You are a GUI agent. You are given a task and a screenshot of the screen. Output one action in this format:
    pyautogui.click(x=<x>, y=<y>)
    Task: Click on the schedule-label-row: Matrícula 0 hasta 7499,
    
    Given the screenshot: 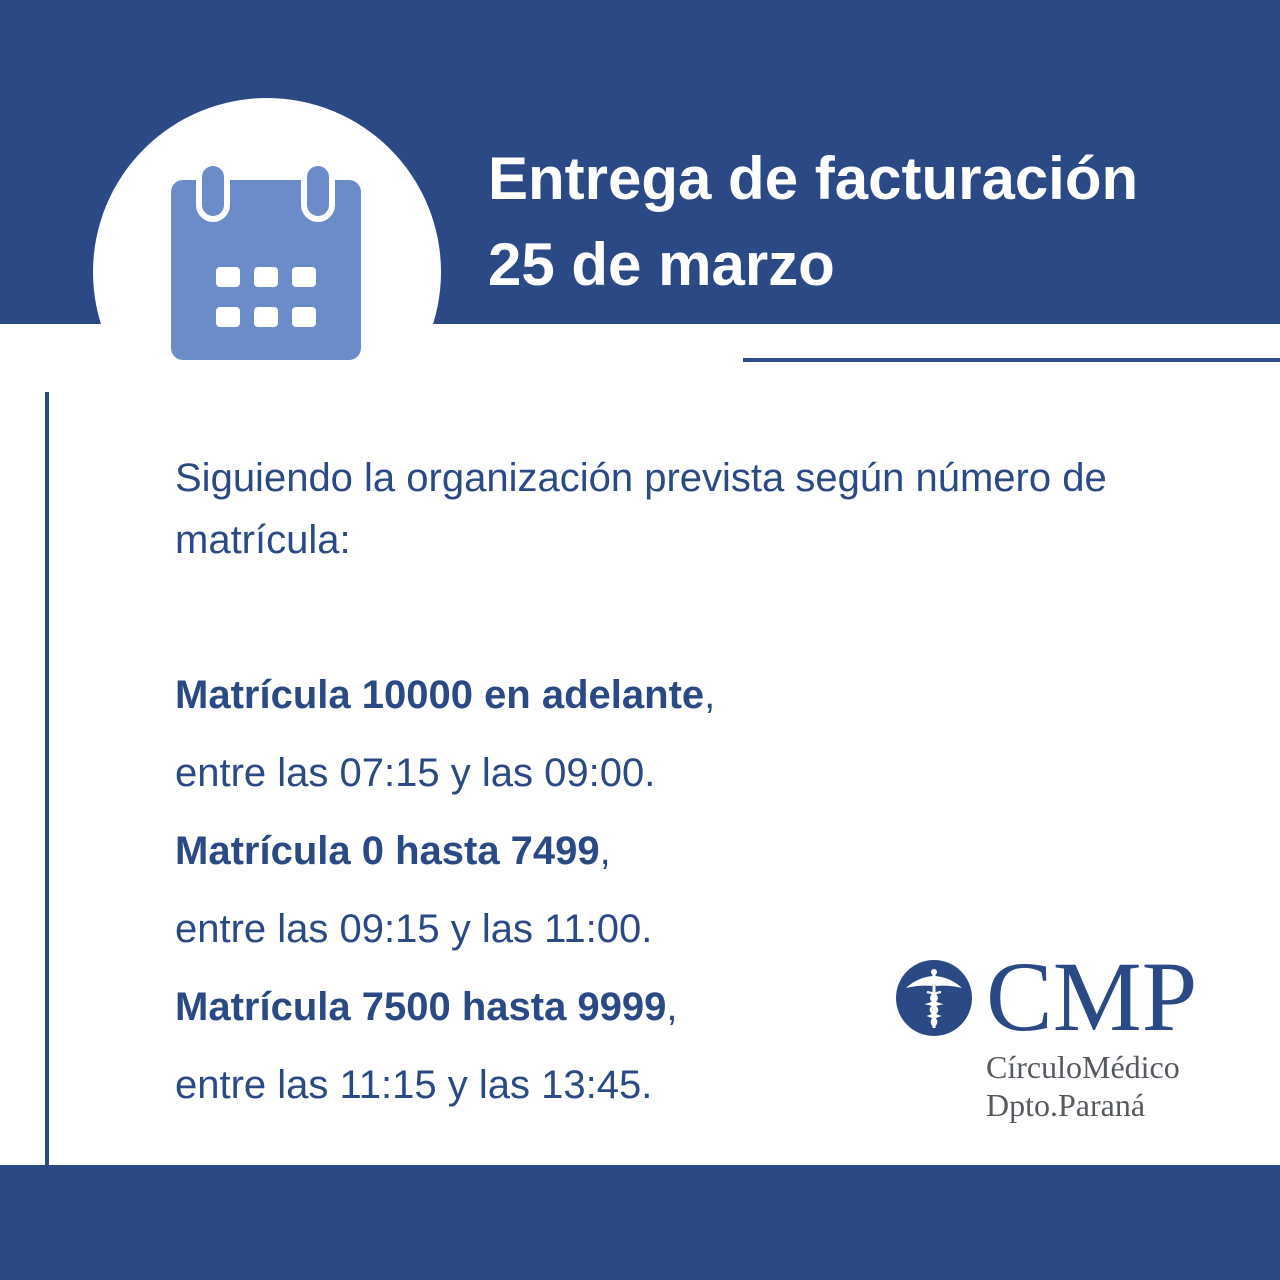 What is the action you would take?
    pyautogui.click(x=445, y=851)
    